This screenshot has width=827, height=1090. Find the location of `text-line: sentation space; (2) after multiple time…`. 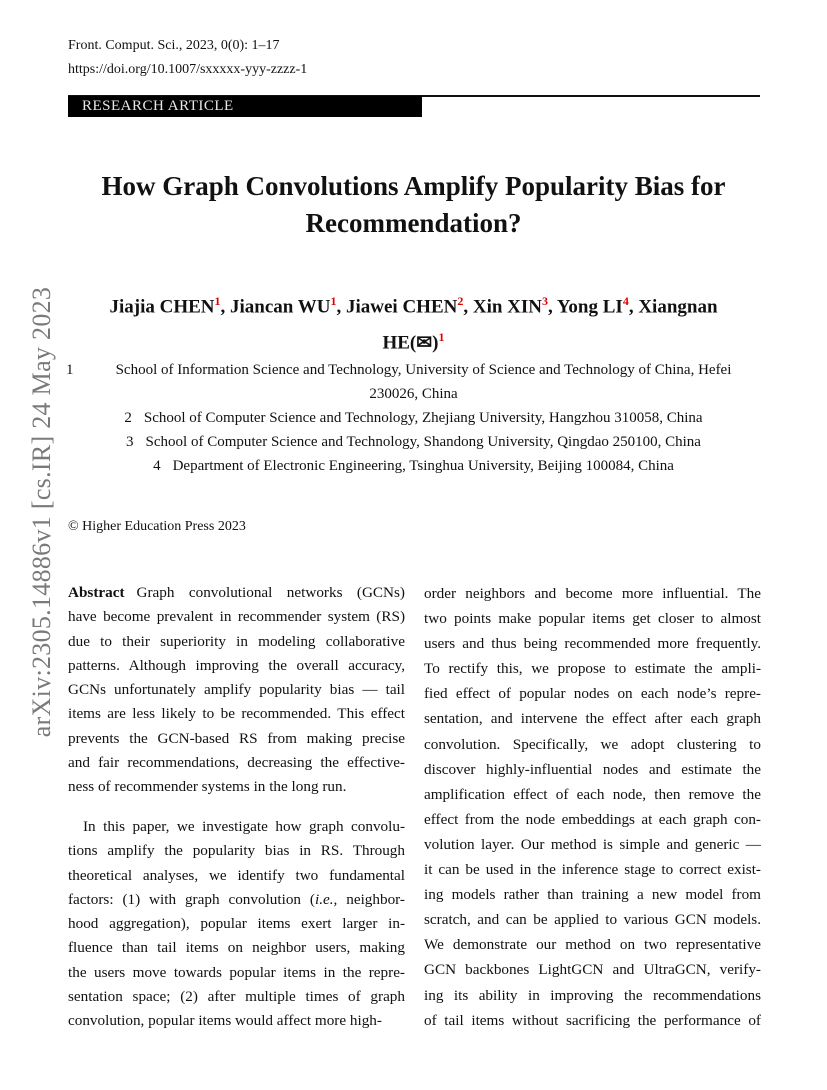

text-line: sentation space; (2) after multiple time… is located at coordinates (236, 996).